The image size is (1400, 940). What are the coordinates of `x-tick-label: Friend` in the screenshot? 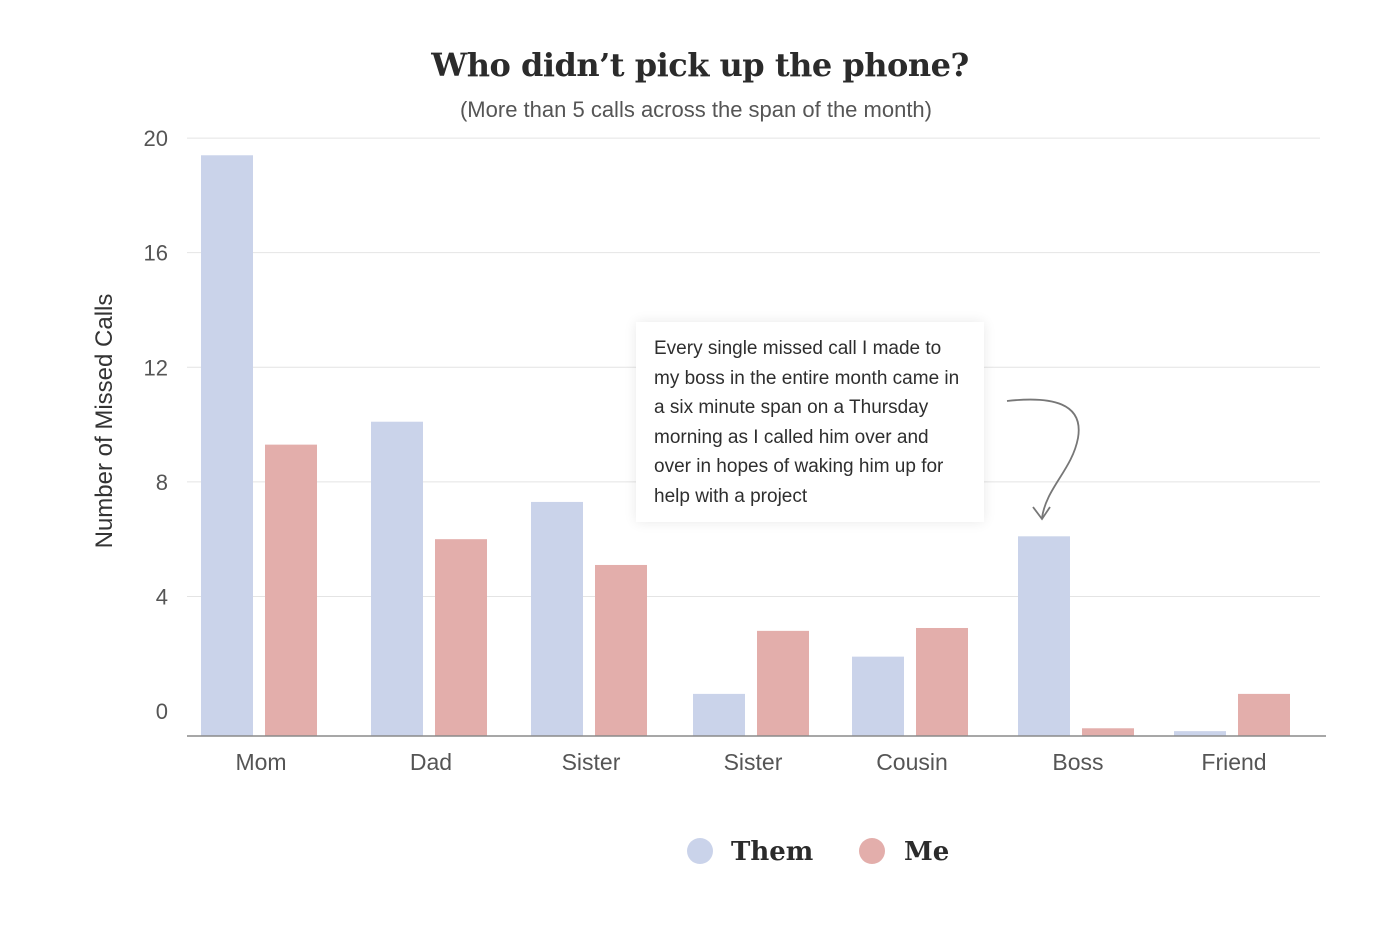 It's located at (1233, 762).